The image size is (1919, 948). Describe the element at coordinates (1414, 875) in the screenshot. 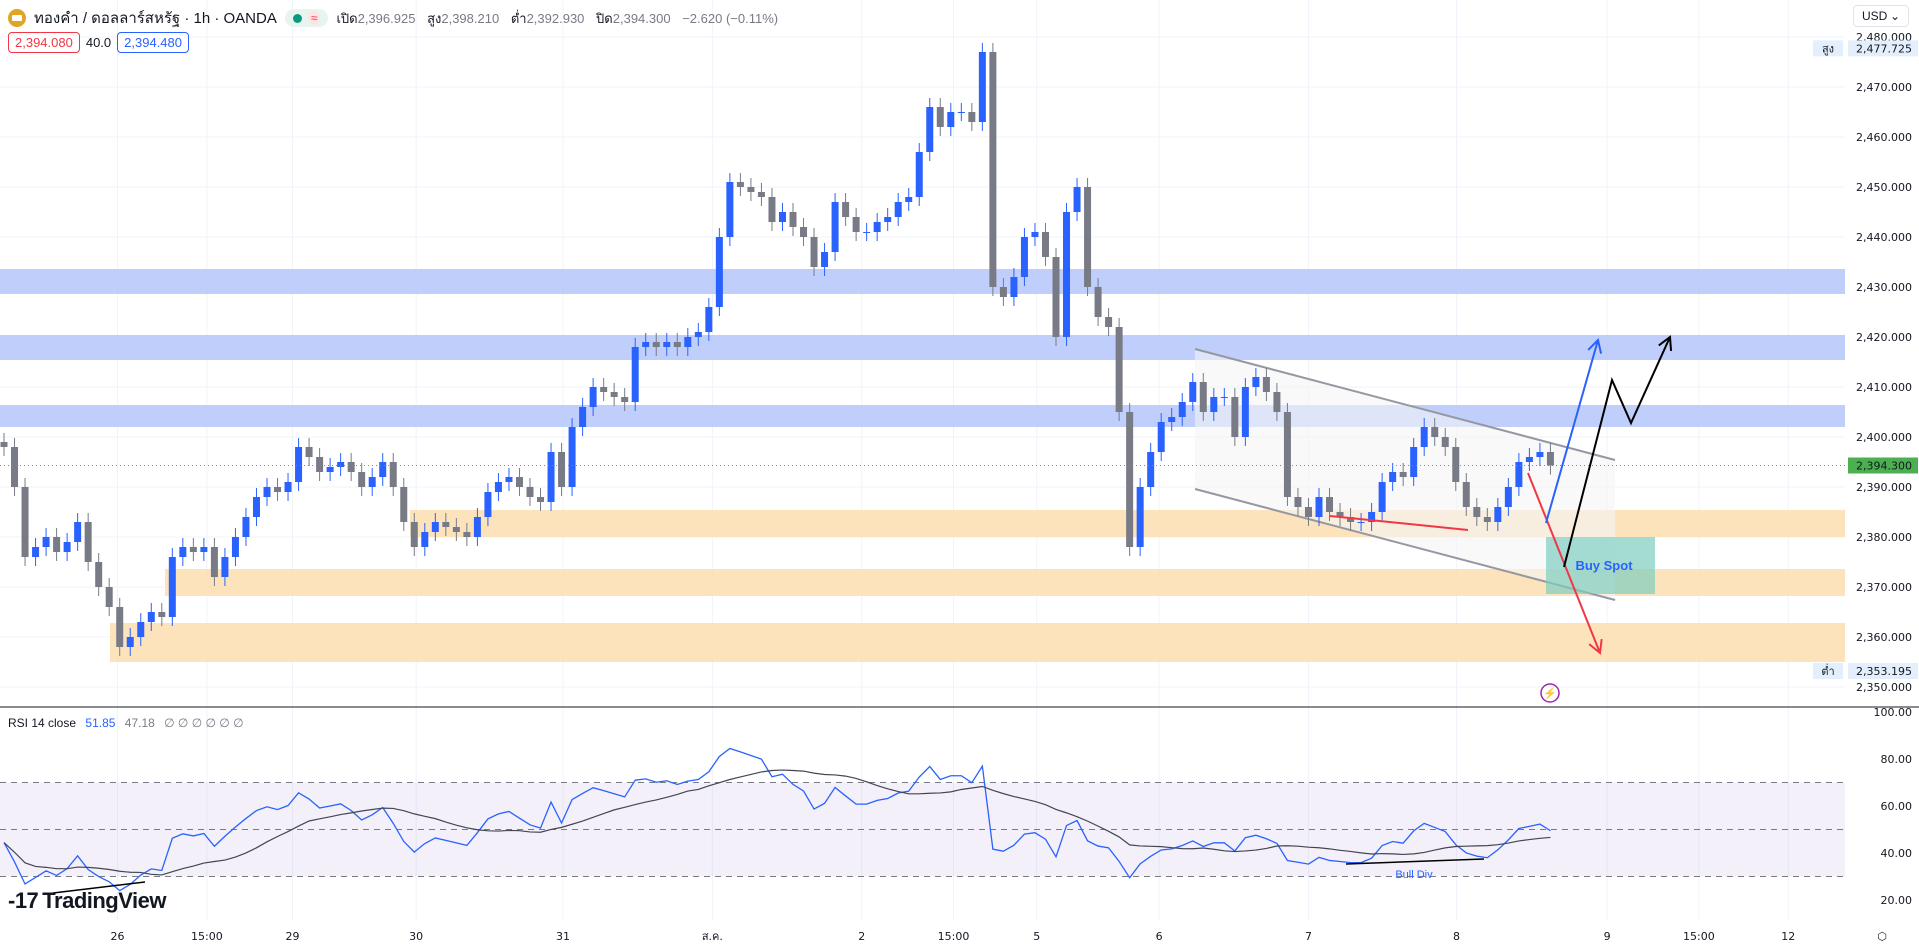

I see `bull-div-label: Bull Div` at that location.